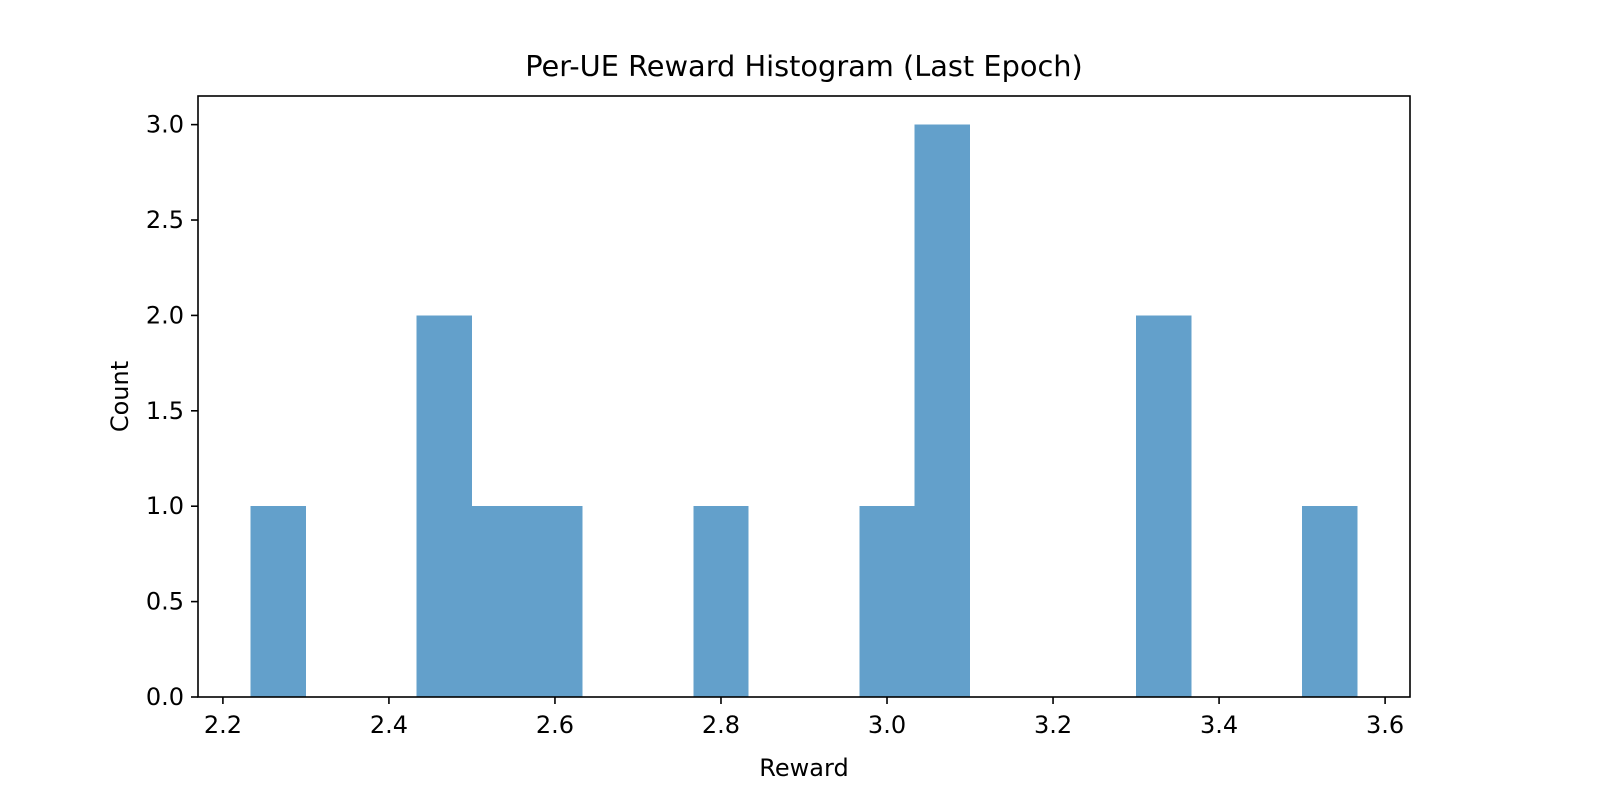 The image size is (1600, 800). Describe the element at coordinates (1385, 725) in the screenshot. I see `x-tick-label: 3.6` at that location.